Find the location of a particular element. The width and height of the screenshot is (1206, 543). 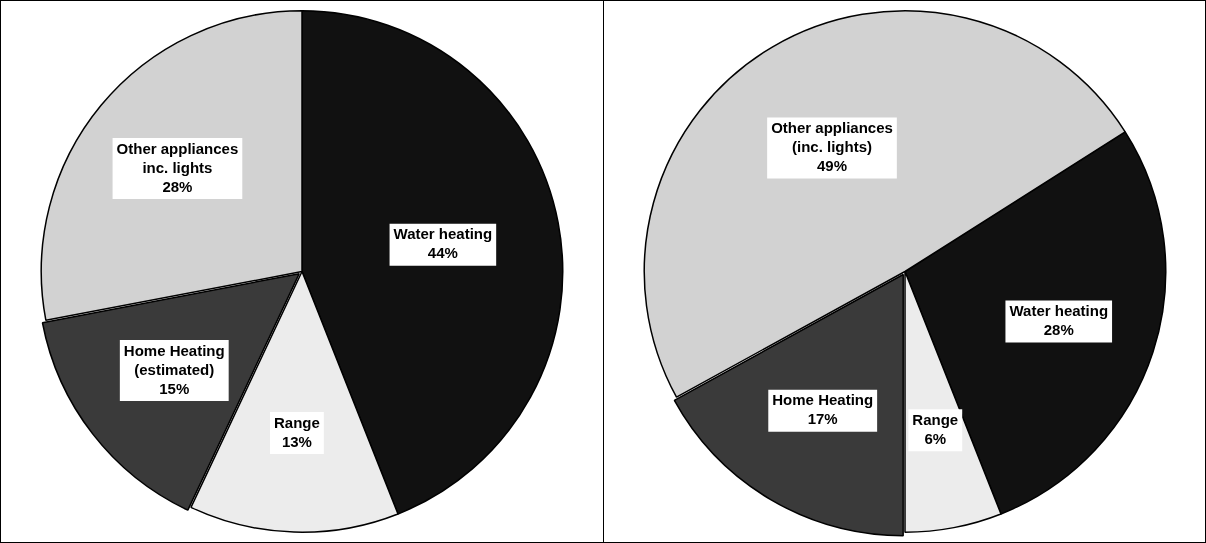

data-label: 15% is located at coordinates (174, 388).